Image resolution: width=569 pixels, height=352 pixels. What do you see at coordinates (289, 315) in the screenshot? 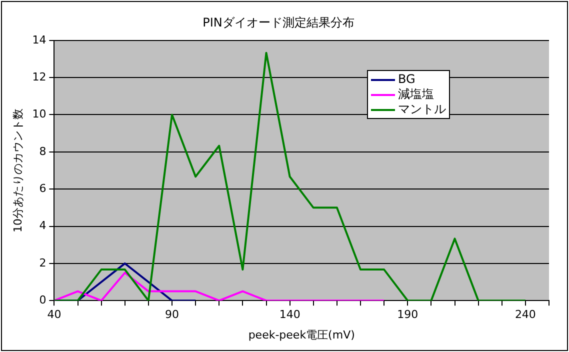
I see `x-tick-label: 140` at bounding box center [289, 315].